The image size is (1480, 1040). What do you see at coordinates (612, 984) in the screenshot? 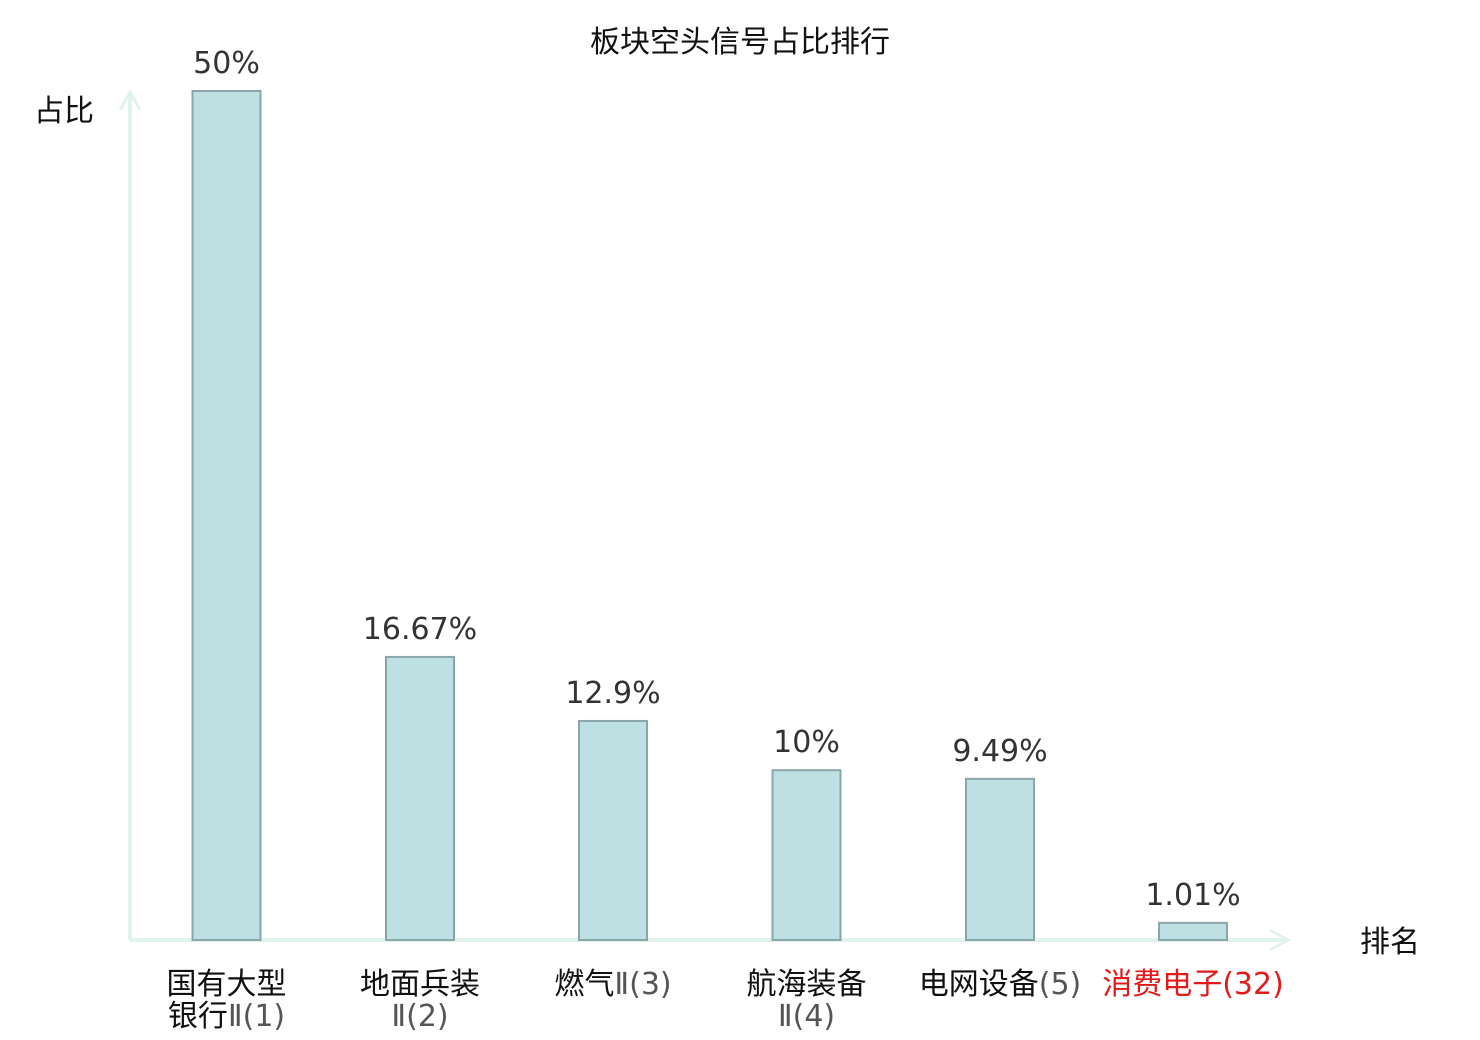
I see `category-label: 燃气Ⅱ(3)` at bounding box center [612, 984].